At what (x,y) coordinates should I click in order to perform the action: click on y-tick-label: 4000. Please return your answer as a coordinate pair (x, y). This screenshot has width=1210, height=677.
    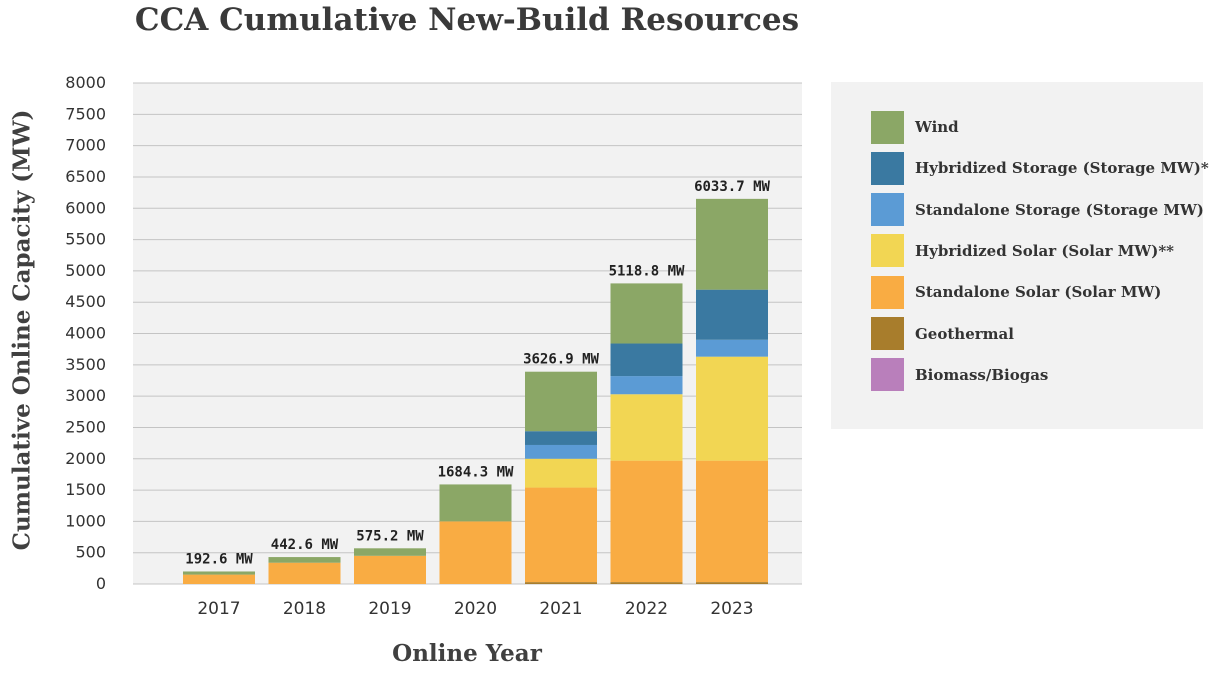
    Looking at the image, I should click on (85, 333).